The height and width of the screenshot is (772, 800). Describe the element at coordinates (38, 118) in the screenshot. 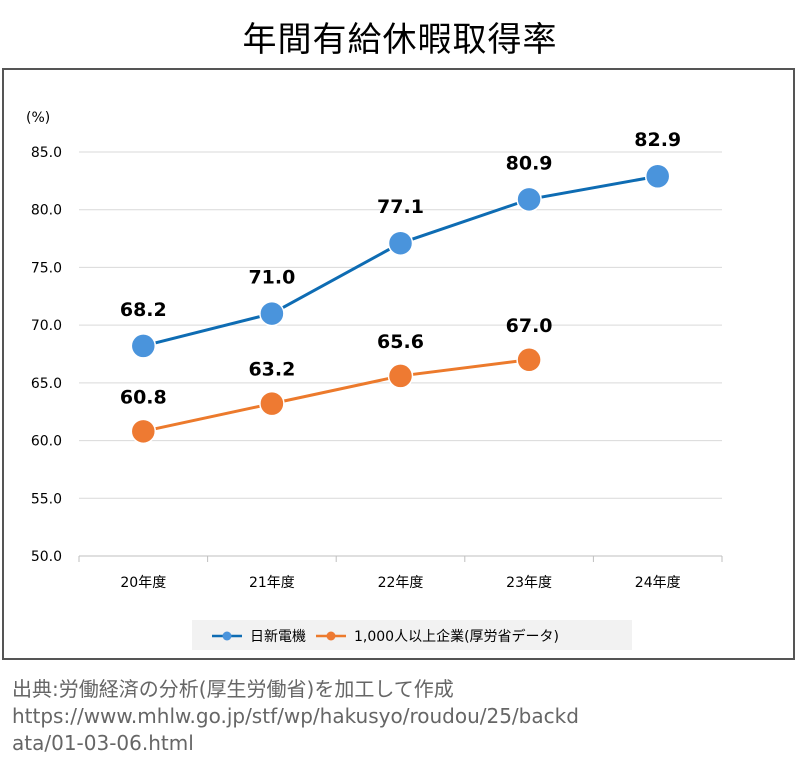

I see `y-axis-unit-label: (%)` at that location.